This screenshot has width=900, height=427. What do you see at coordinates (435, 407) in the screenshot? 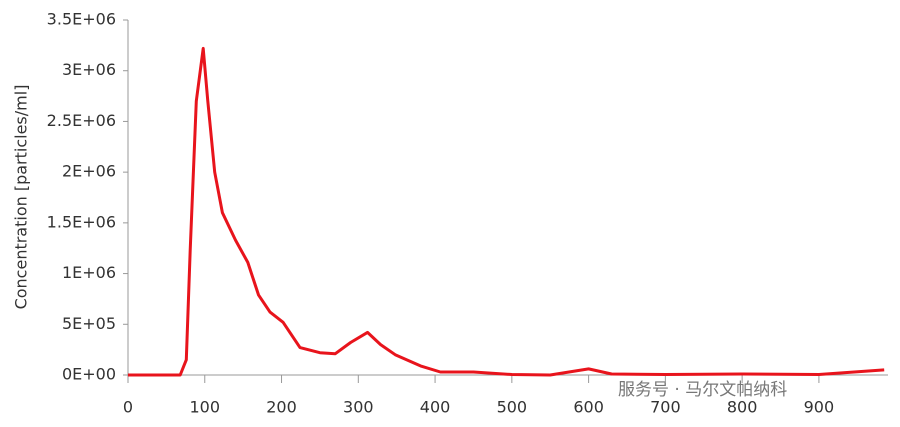
I see `x-tick-label: 400` at bounding box center [435, 407].